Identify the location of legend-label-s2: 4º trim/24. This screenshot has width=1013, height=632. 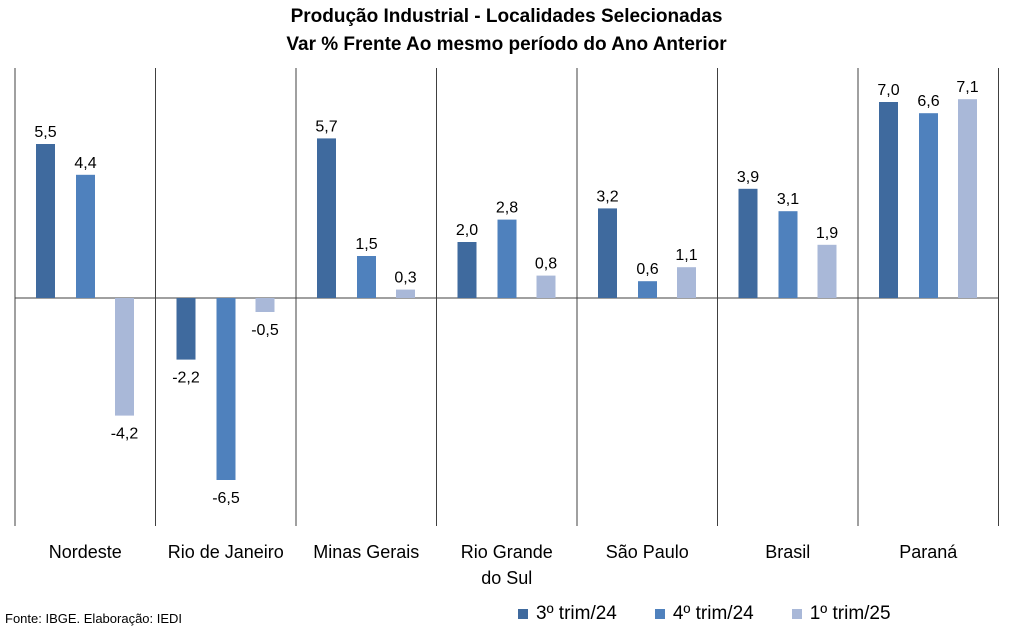
(713, 613).